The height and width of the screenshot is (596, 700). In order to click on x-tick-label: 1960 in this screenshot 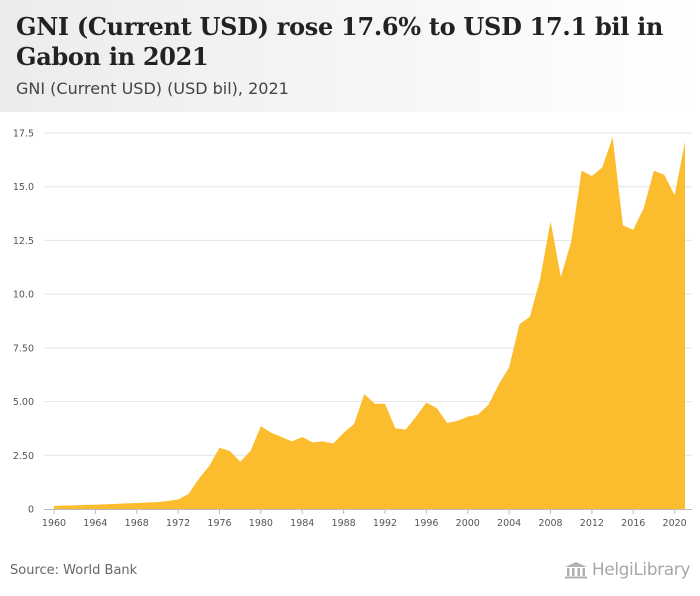, I will do `click(54, 523)`.